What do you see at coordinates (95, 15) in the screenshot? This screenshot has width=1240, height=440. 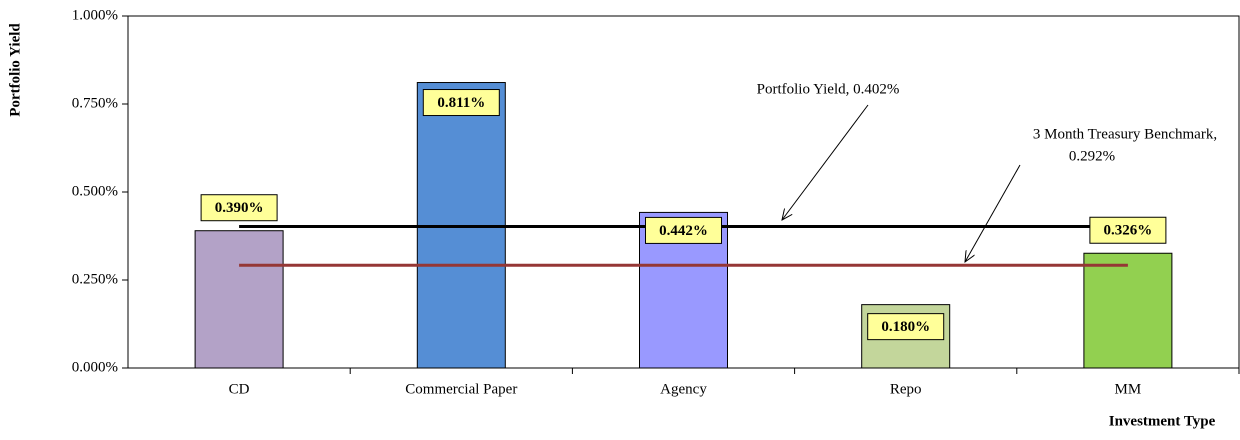 I see `y-tick-label: 1.000%` at bounding box center [95, 15].